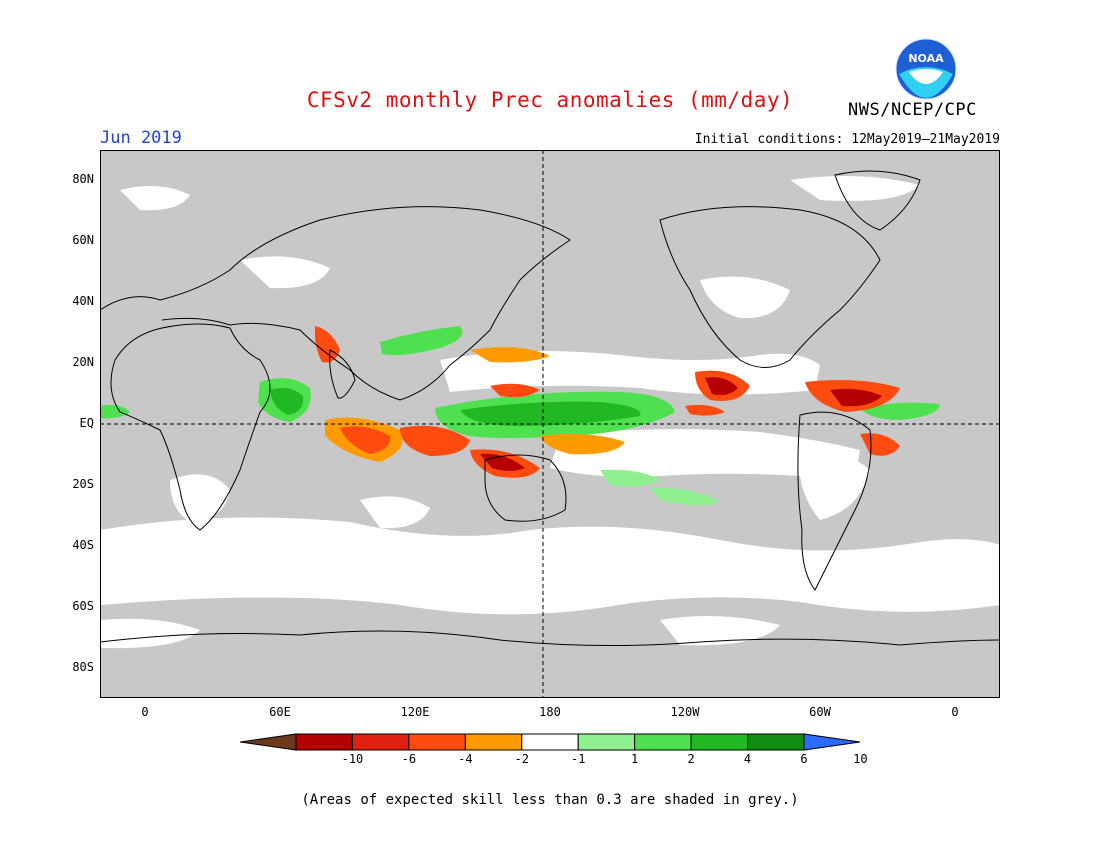 The image size is (1100, 850). I want to click on lon-tick-label: 60W, so click(820, 712).